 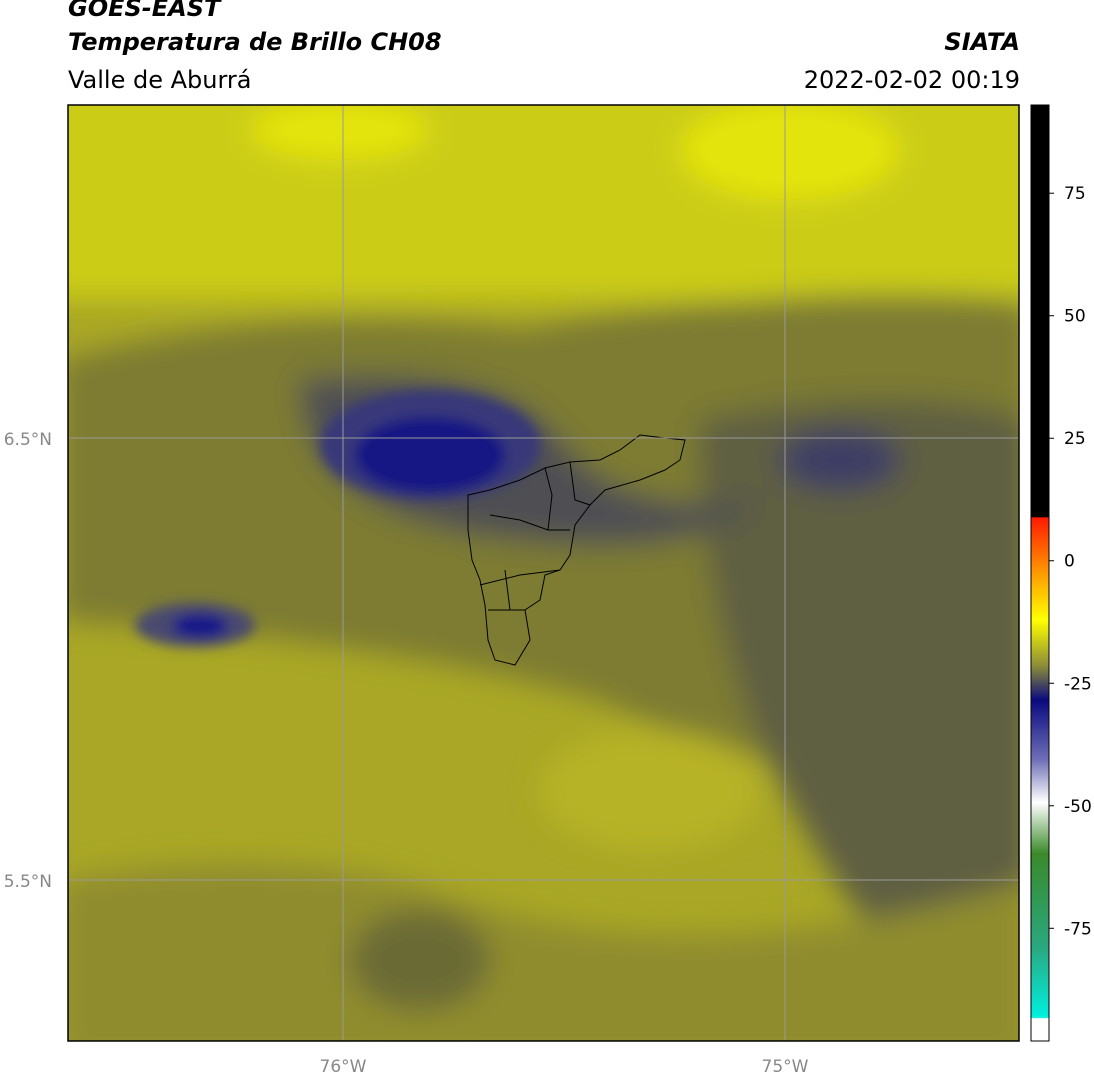 I want to click on lon-label: 76°W, so click(x=343, y=1067).